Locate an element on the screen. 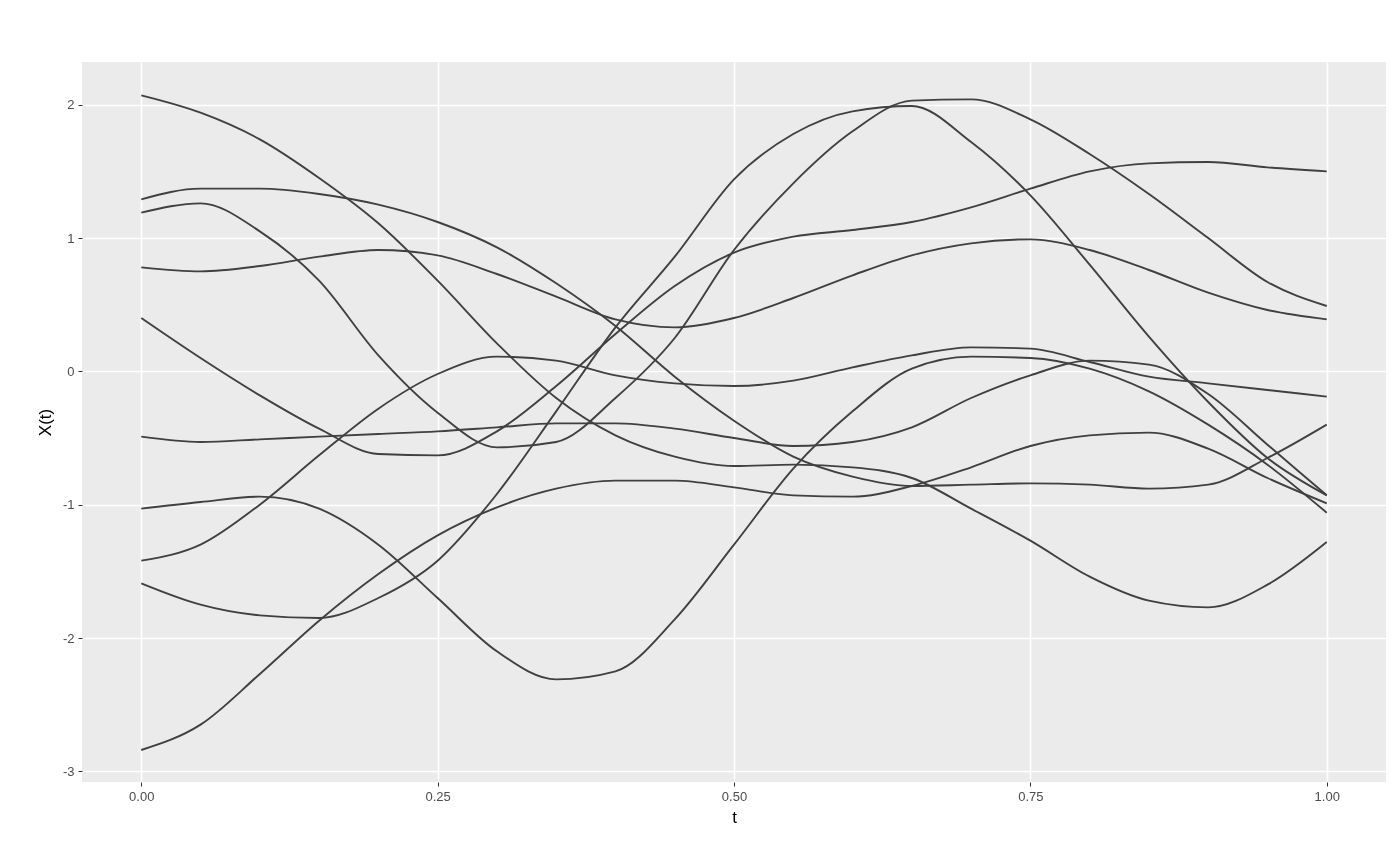 The height and width of the screenshot is (866, 1400). y-tick-label: 2 is located at coordinates (71, 105).